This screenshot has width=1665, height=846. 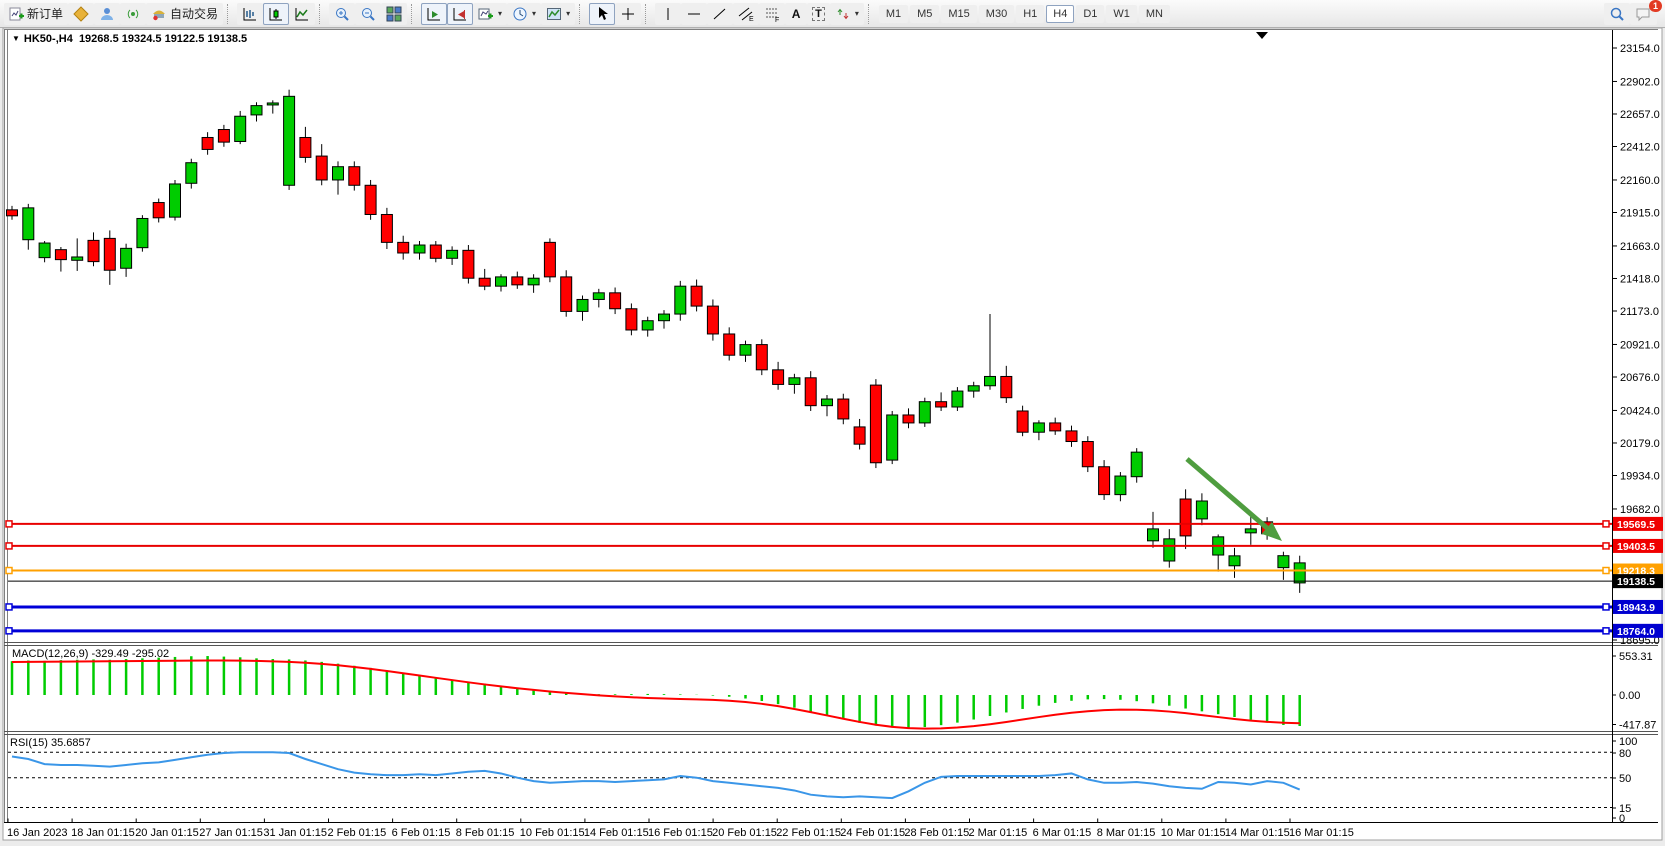 I want to click on date-label: 20 Jan 01:15, so click(x=167, y=833).